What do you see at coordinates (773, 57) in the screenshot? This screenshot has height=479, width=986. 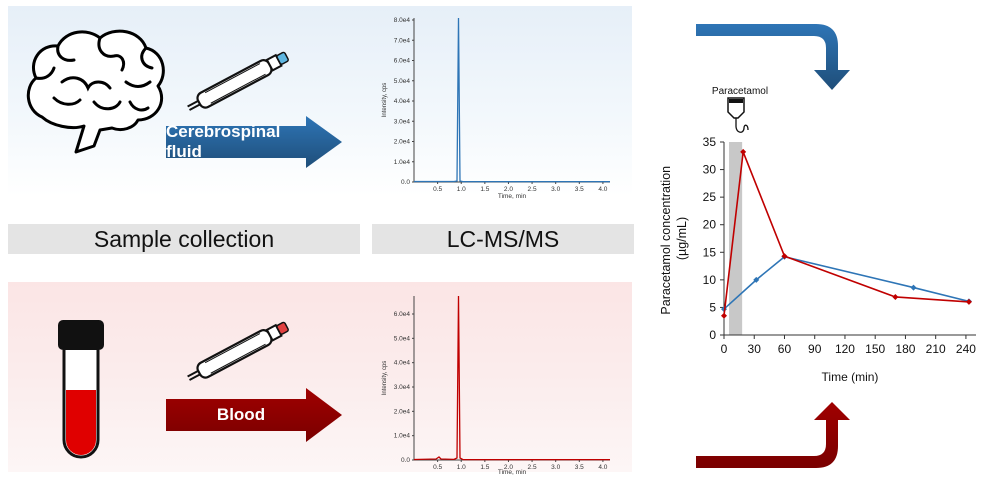 I see `csf-flow-arrow` at bounding box center [773, 57].